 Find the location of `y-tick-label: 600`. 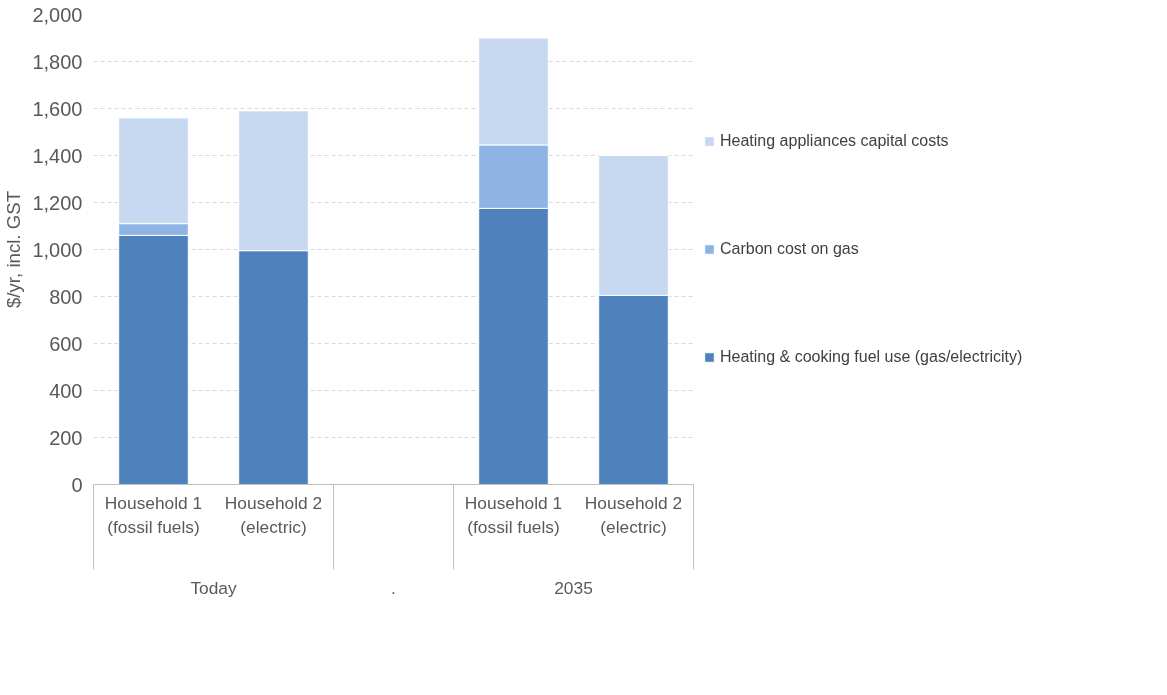

y-tick-label: 600 is located at coordinates (66, 343).